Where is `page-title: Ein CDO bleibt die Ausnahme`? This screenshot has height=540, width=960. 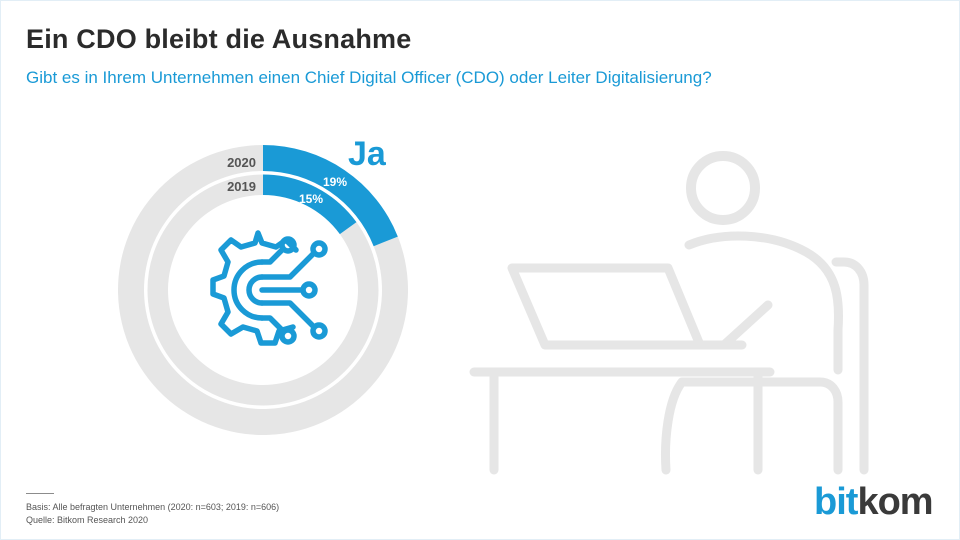 page-title: Ein CDO bleibt die Ausnahme is located at coordinates (219, 39).